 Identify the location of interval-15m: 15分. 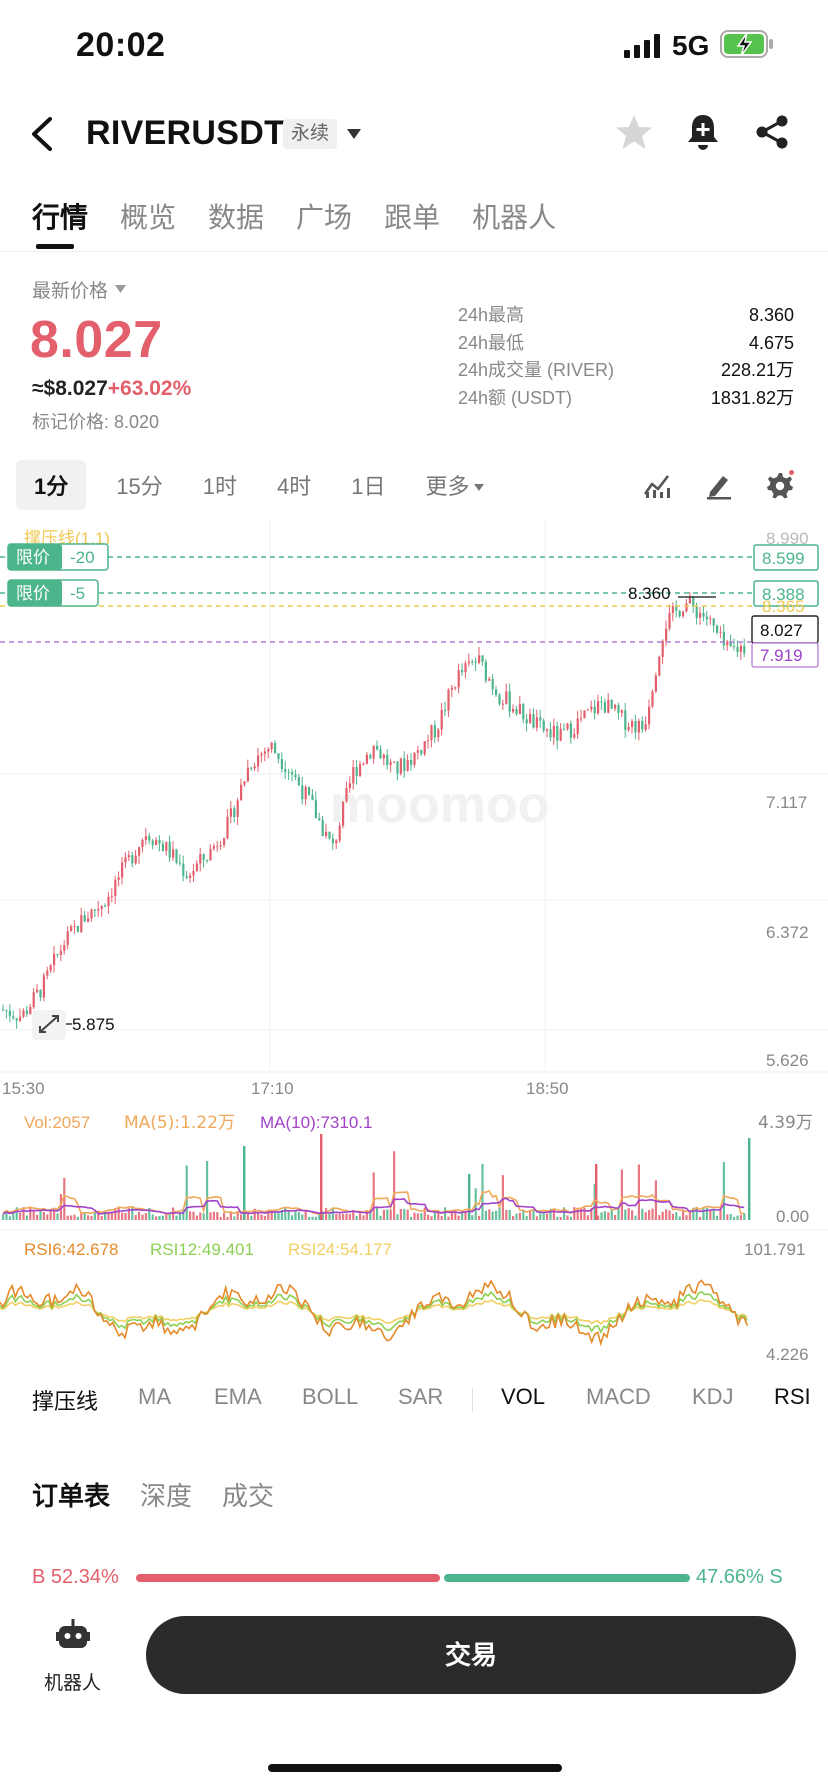
(139, 486).